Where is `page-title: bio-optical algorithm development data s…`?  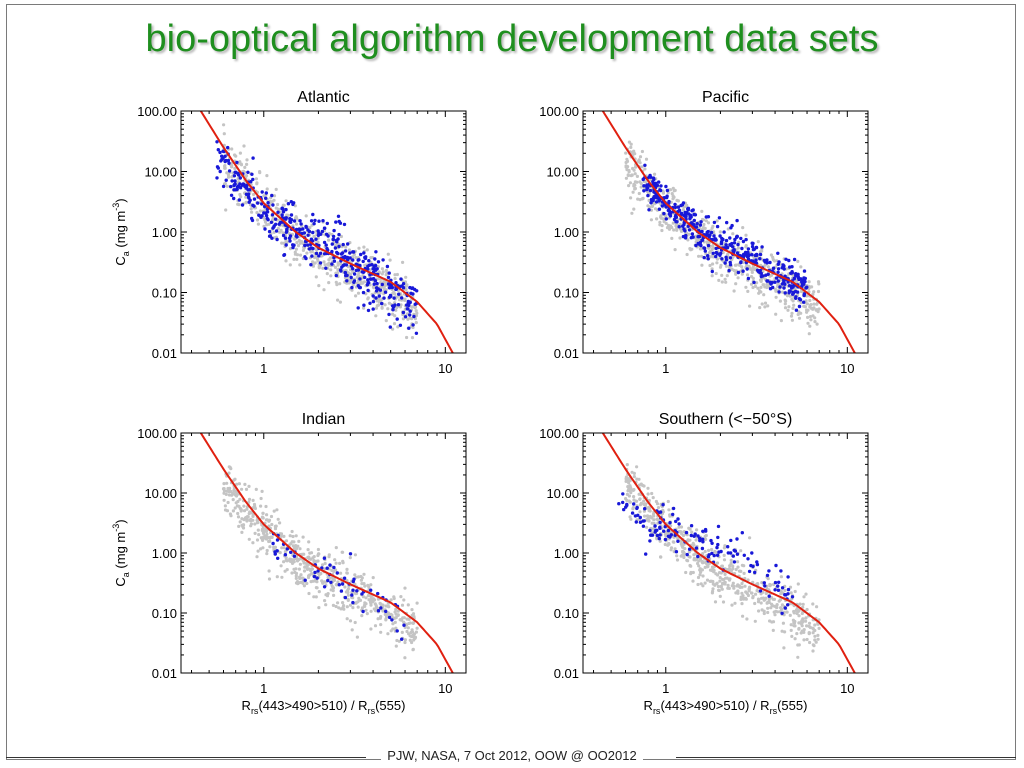
page-title: bio-optical algorithm development data s… is located at coordinates (512, 39).